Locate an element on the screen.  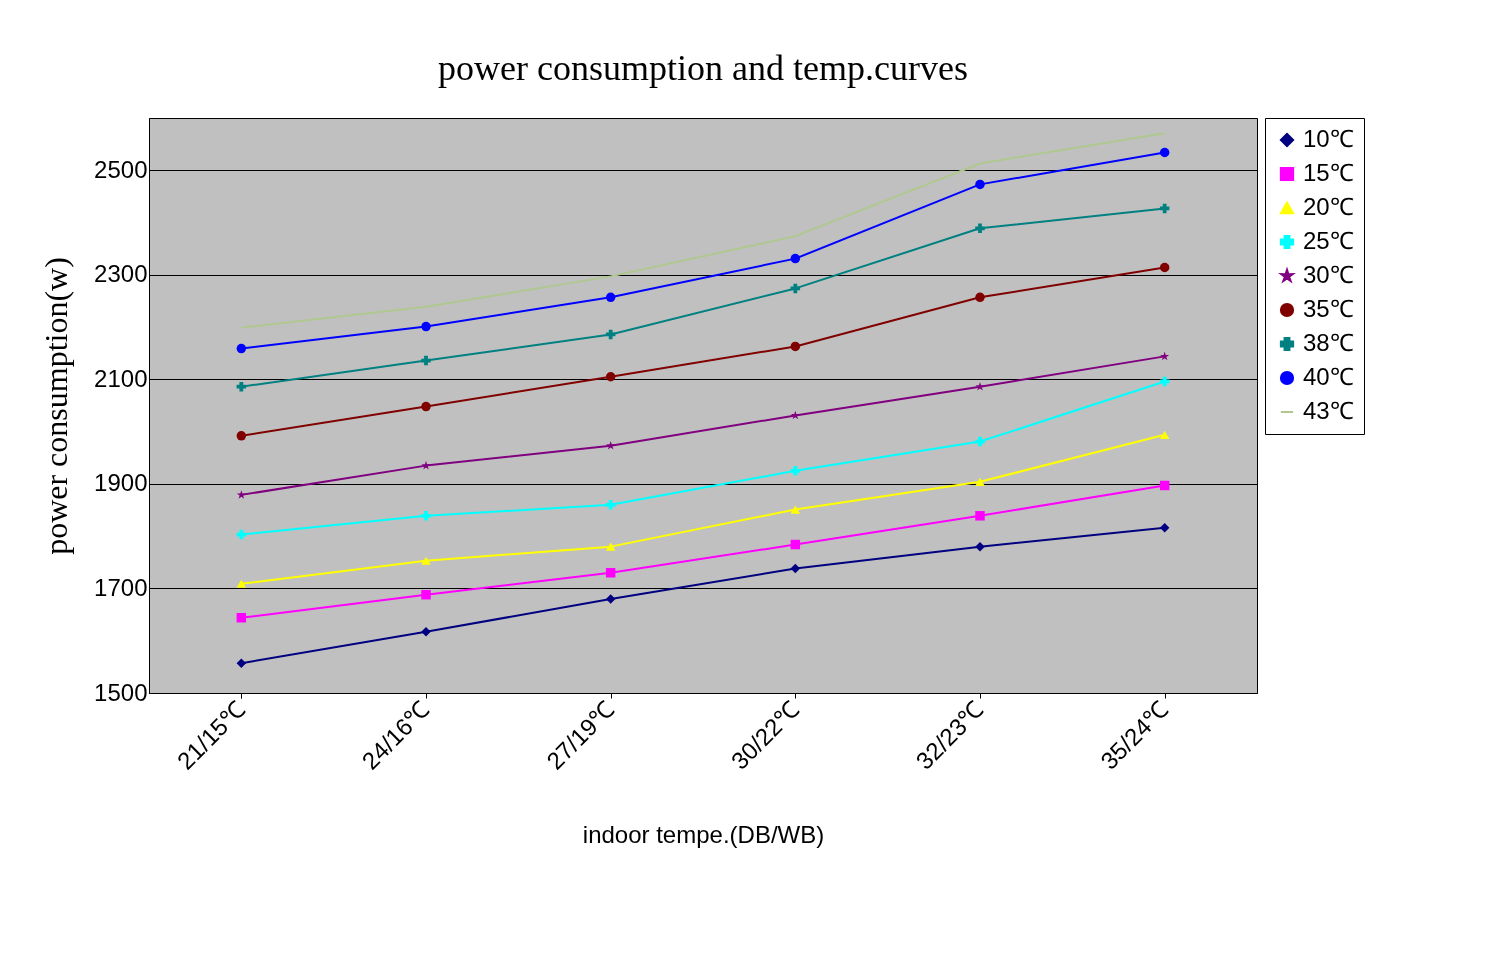
legend-label: 25℃ is located at coordinates (1328, 240).